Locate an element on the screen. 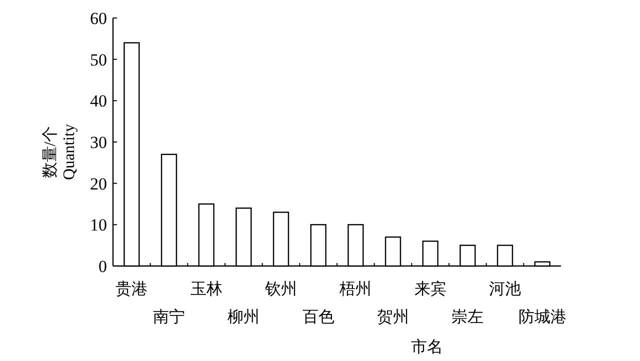 Image resolution: width=640 pixels, height=361 pixels. y-tick-label: 0 is located at coordinates (102, 266).